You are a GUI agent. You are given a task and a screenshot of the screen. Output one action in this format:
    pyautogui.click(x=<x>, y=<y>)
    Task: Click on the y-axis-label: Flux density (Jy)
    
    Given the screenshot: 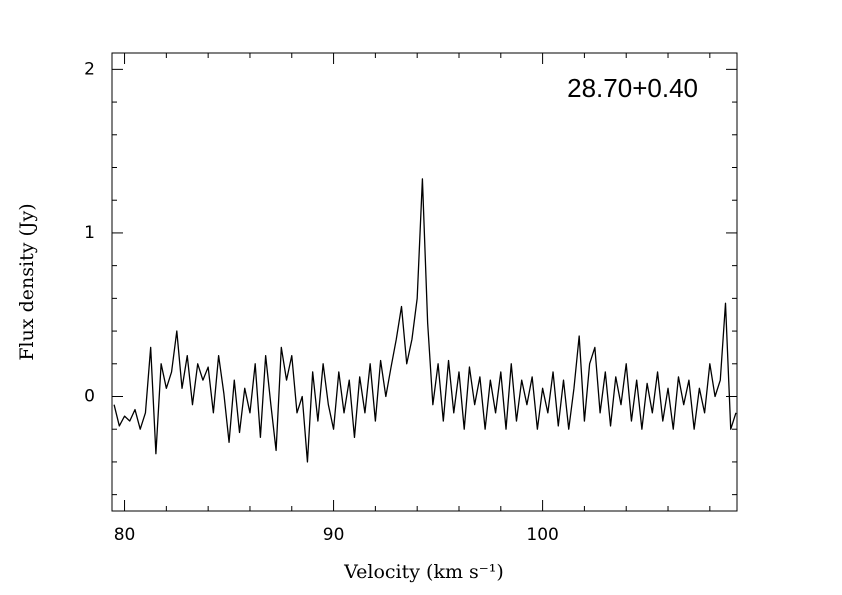 What is the action you would take?
    pyautogui.click(x=27, y=281)
    